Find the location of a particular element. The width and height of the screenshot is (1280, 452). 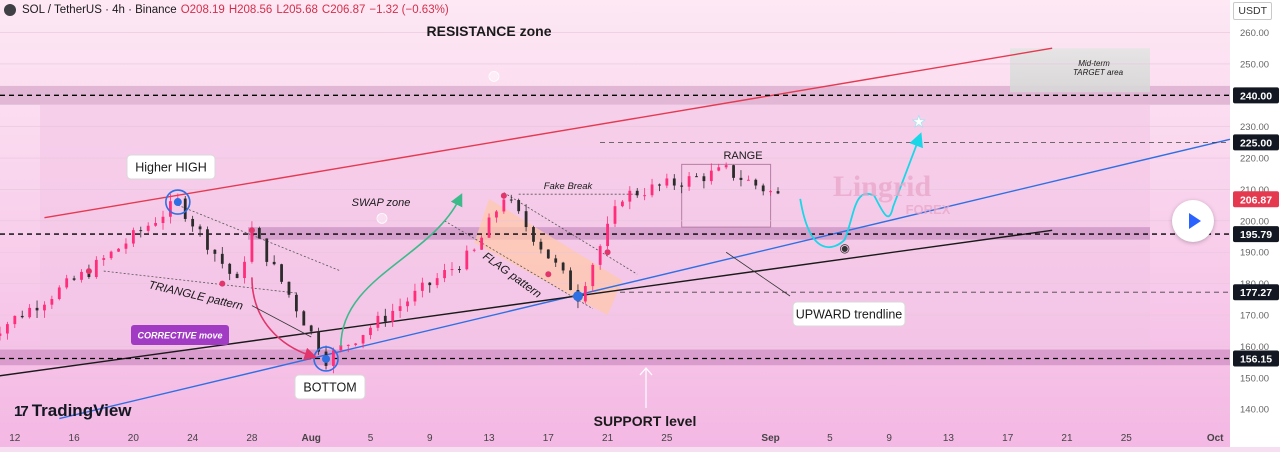

x-tick-label: Oct is located at coordinates (1215, 438).